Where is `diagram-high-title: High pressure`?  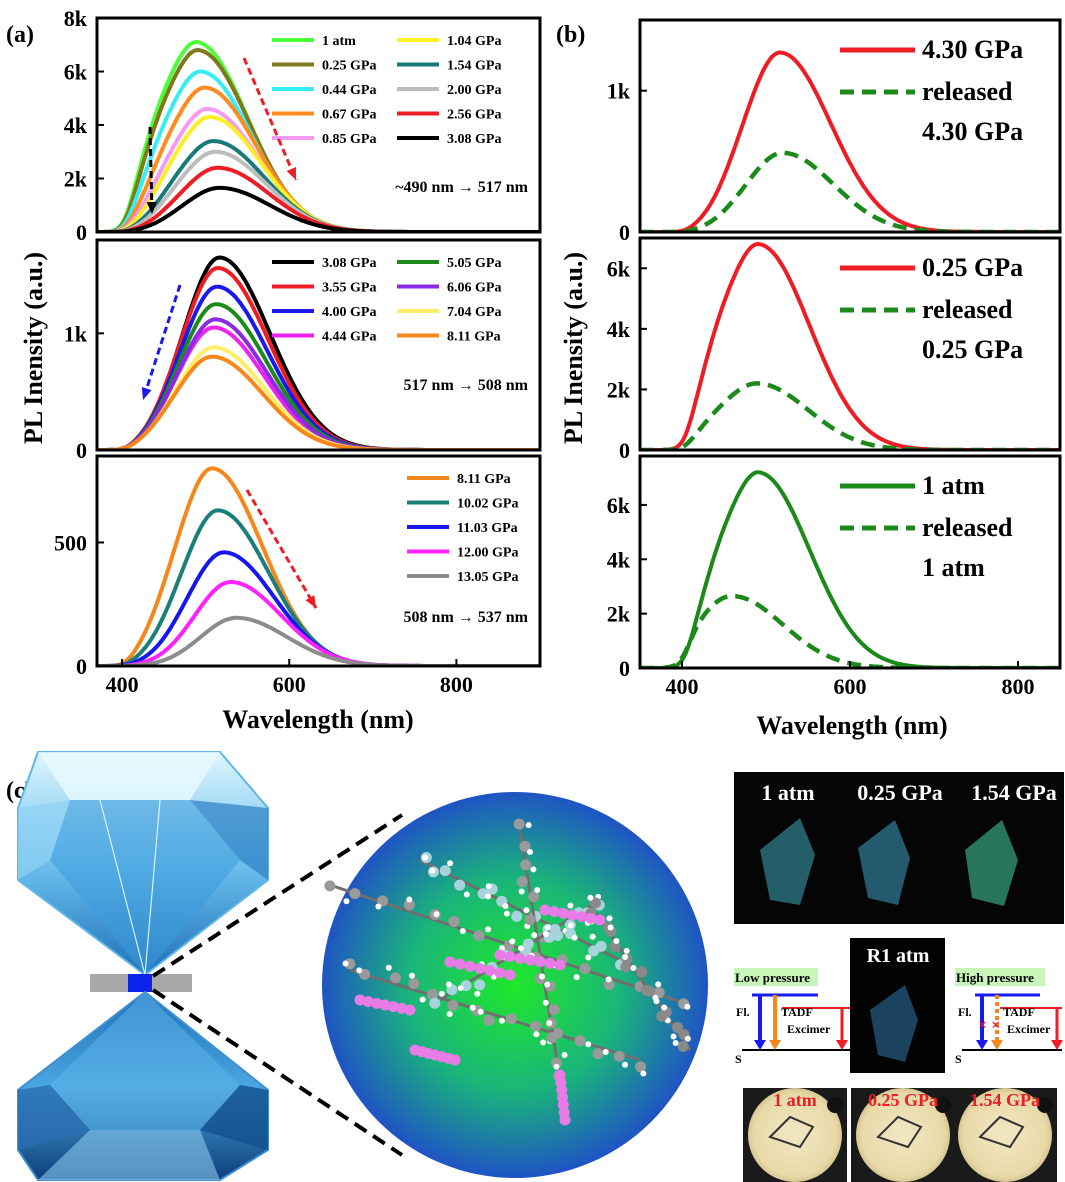
diagram-high-title: High pressure is located at coordinates (995, 977).